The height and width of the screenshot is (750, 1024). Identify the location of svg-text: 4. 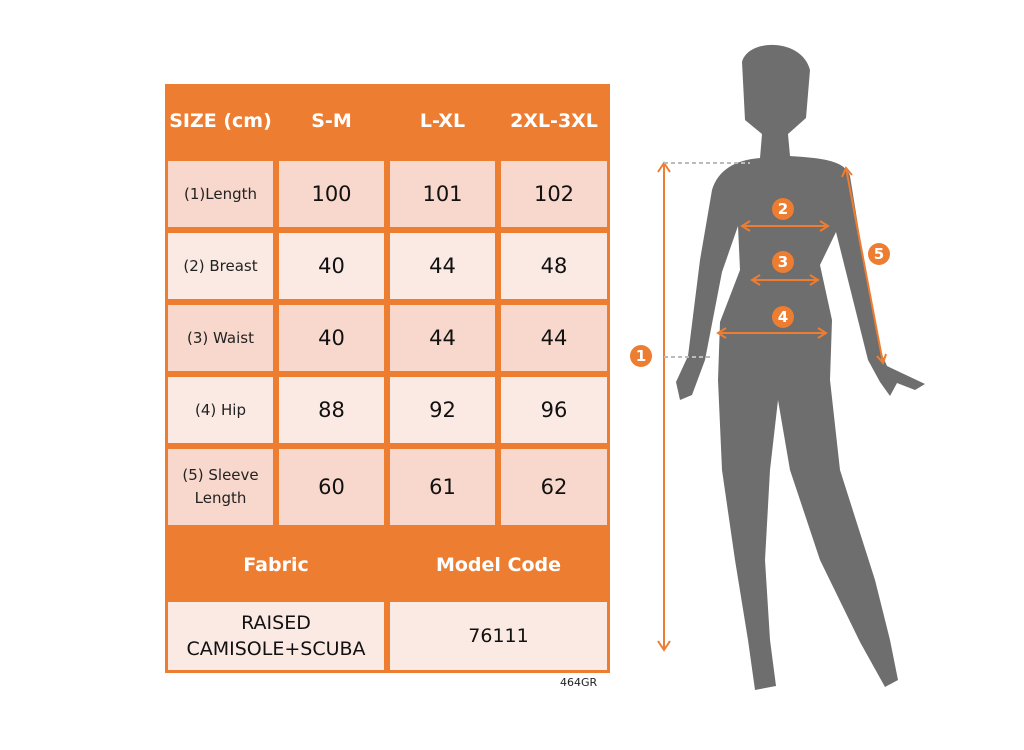
(783, 317).